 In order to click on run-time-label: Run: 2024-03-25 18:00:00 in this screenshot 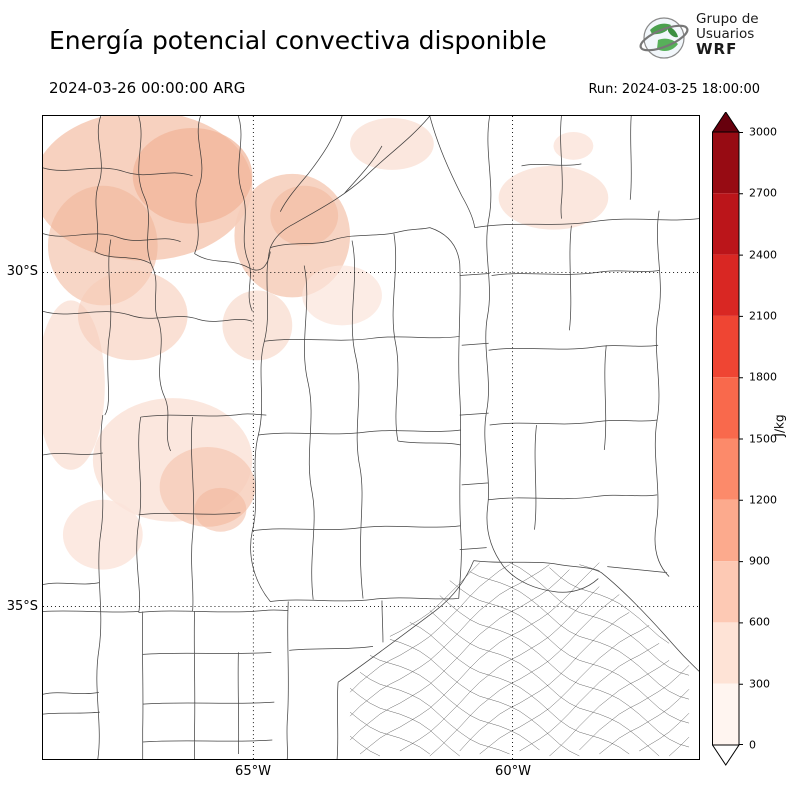, I will do `click(674, 89)`.